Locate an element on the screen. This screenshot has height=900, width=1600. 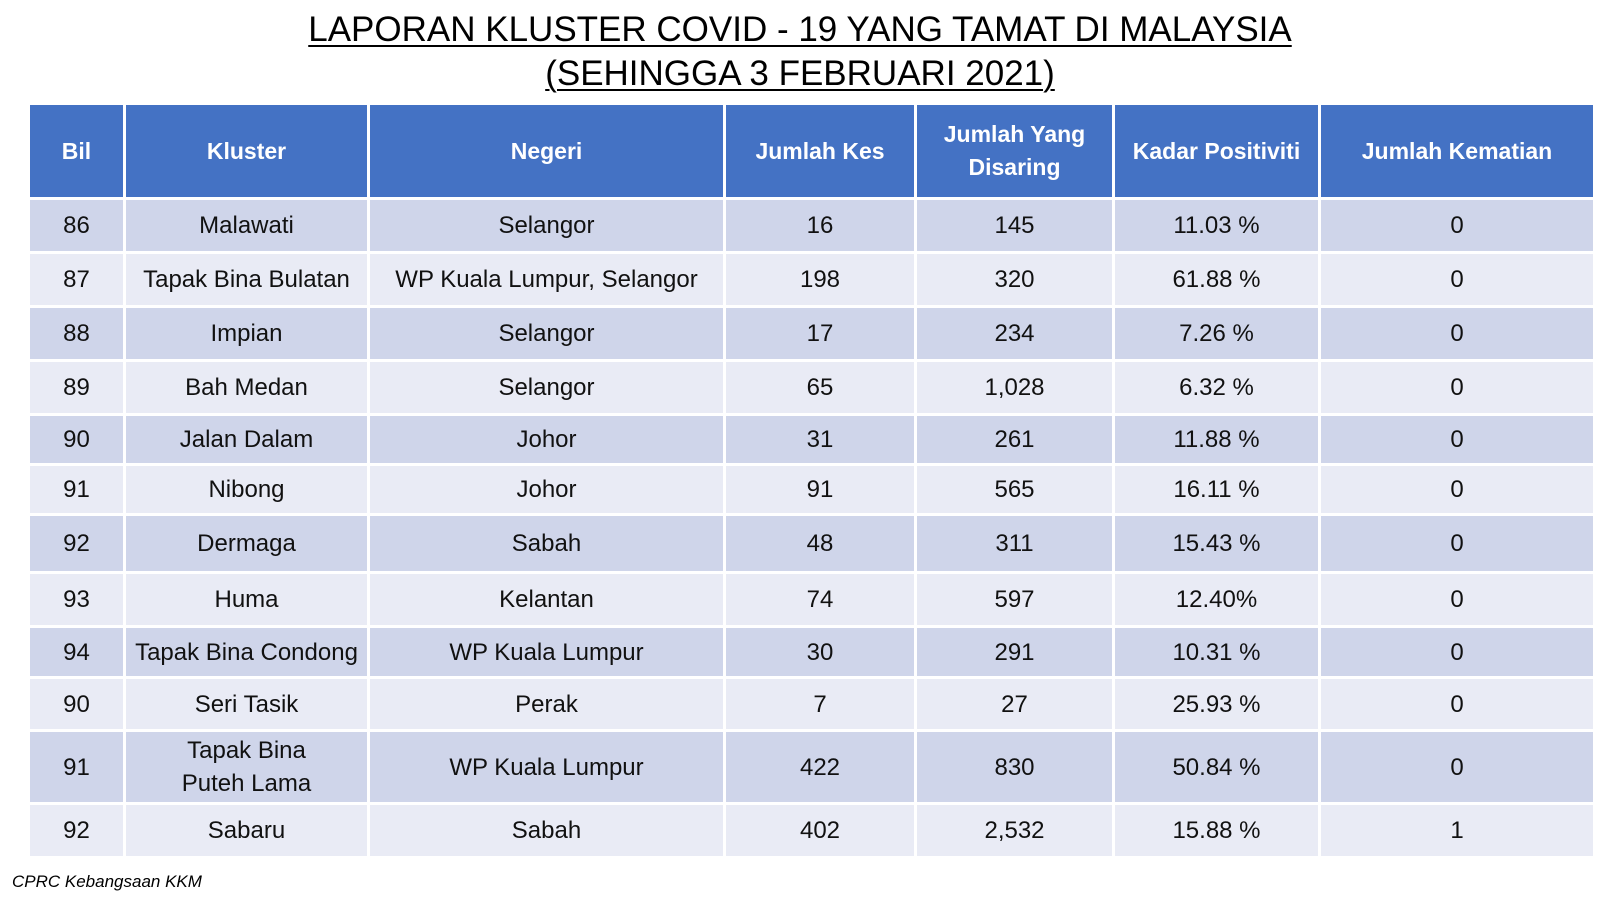
cell-kluster: Nibong is located at coordinates (246, 489).